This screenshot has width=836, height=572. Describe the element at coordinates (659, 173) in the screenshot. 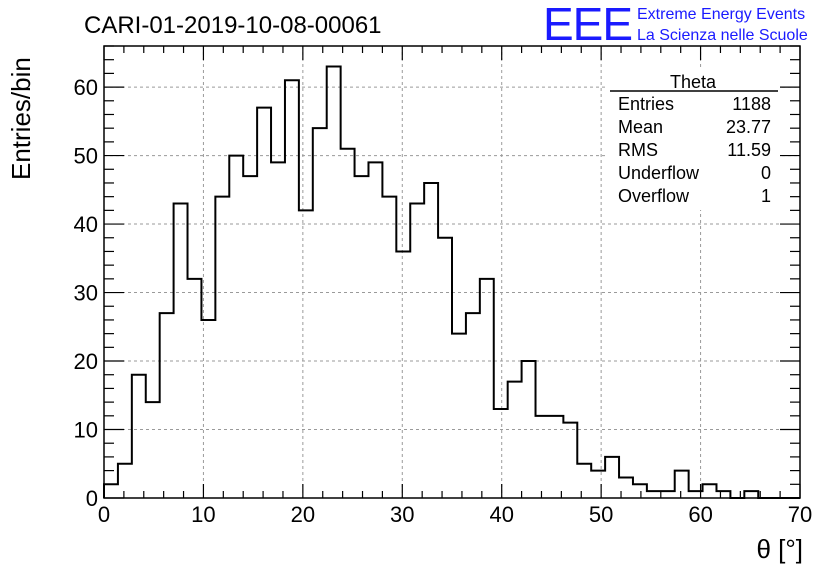

I see `stat-label-underflow: Underflow` at that location.